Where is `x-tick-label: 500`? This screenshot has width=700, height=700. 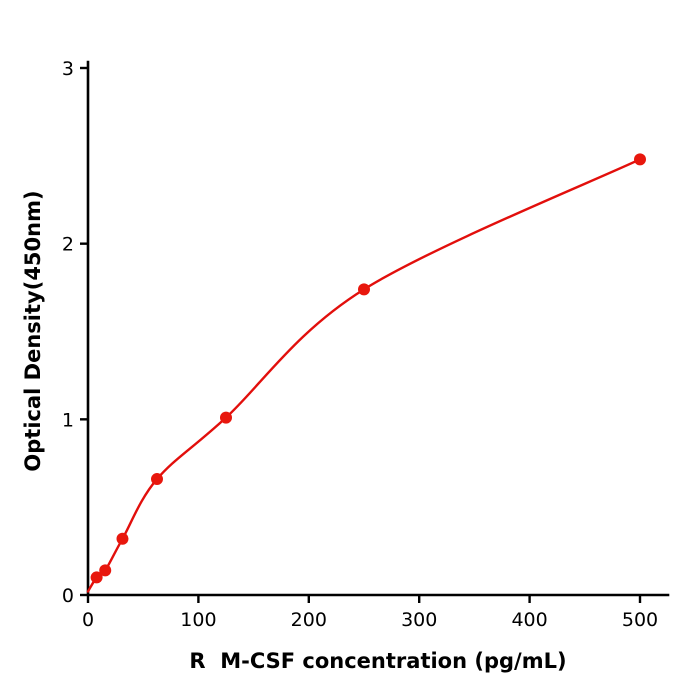
x-tick-label: 500 is located at coordinates (640, 620).